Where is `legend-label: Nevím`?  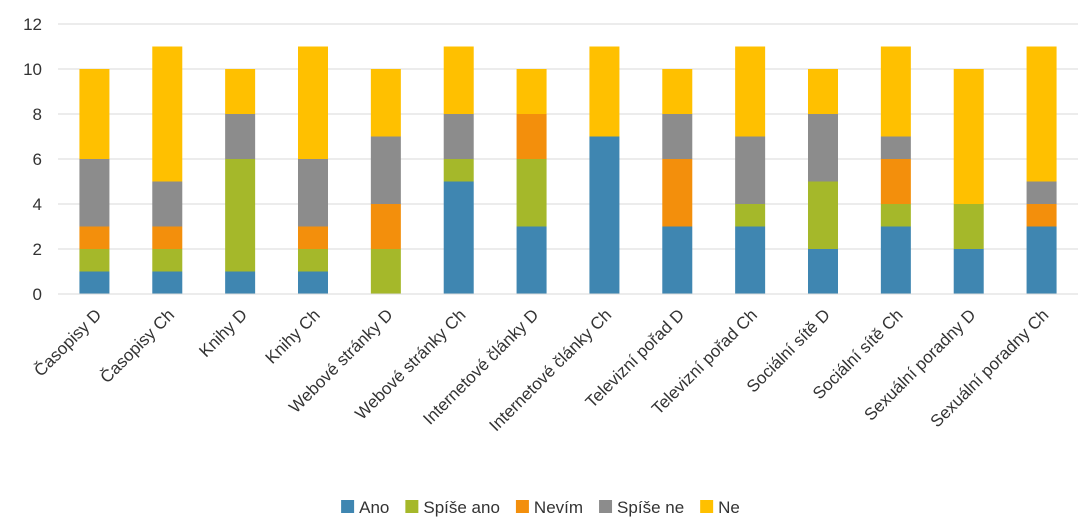 legend-label: Nevím is located at coordinates (558, 507).